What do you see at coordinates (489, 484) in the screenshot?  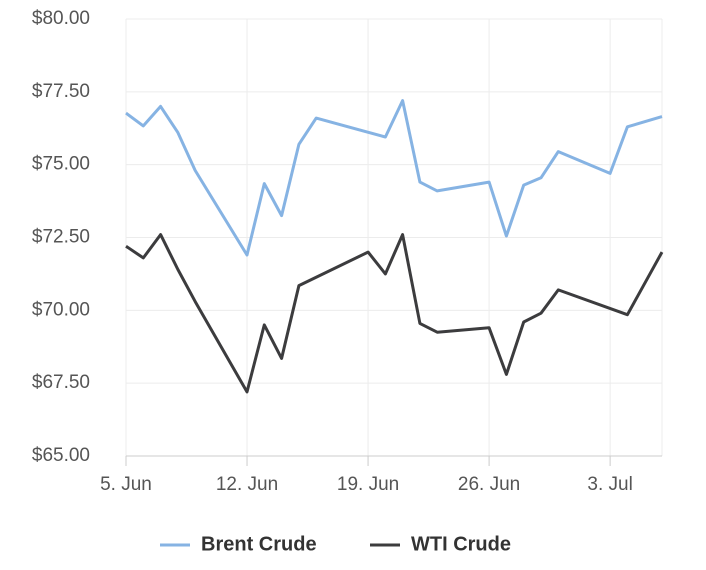 I see `x-tick-label: 26. Jun` at bounding box center [489, 484].